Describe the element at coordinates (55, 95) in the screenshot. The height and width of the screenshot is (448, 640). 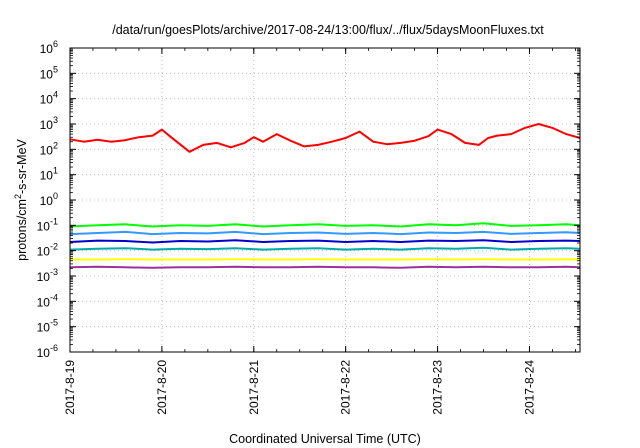
I see `y-tick-exponent: 4` at that location.